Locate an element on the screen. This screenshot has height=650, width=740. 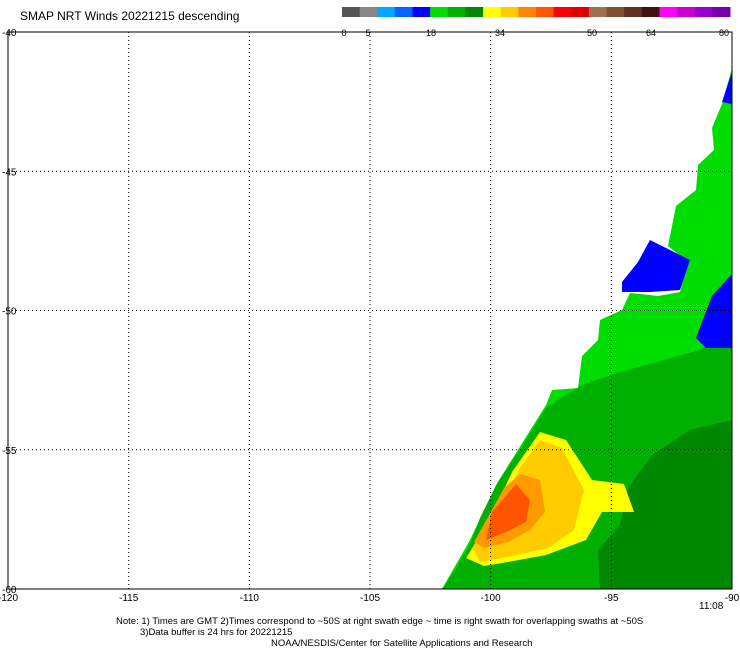
swath-time-label: 11:08 is located at coordinates (711, 606).